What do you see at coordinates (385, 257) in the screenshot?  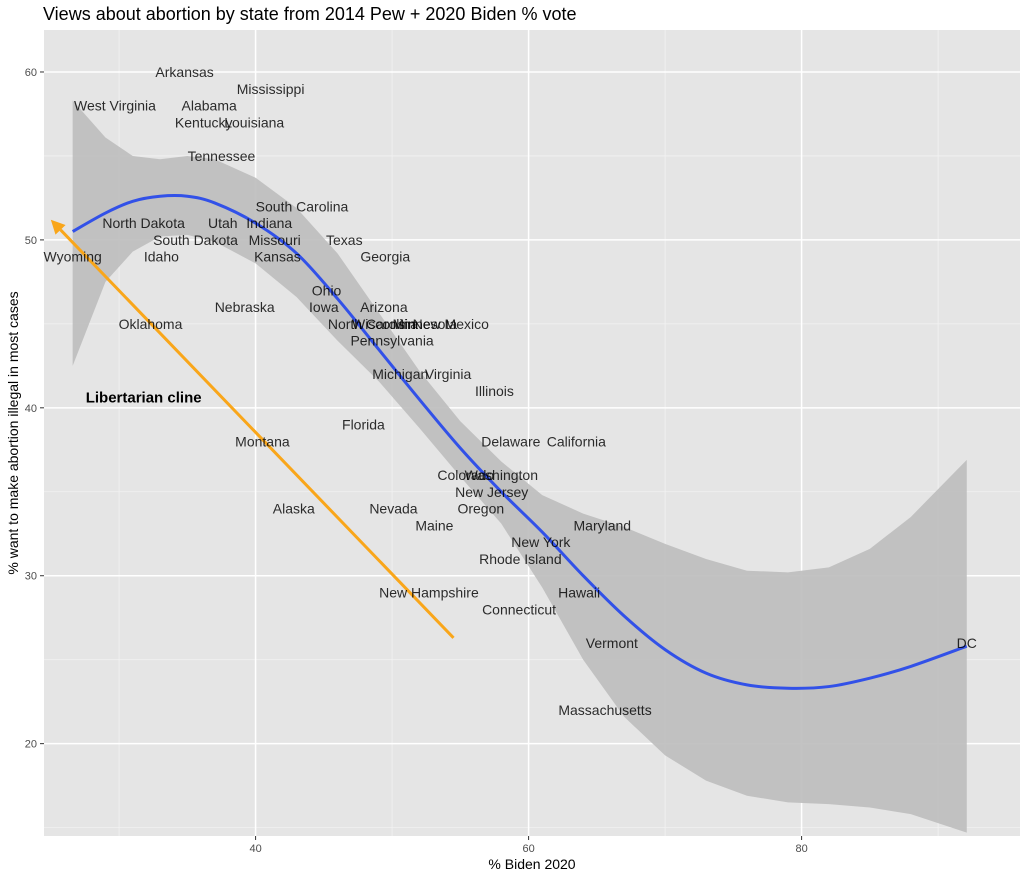 I see `state-label: Georgia` at bounding box center [385, 257].